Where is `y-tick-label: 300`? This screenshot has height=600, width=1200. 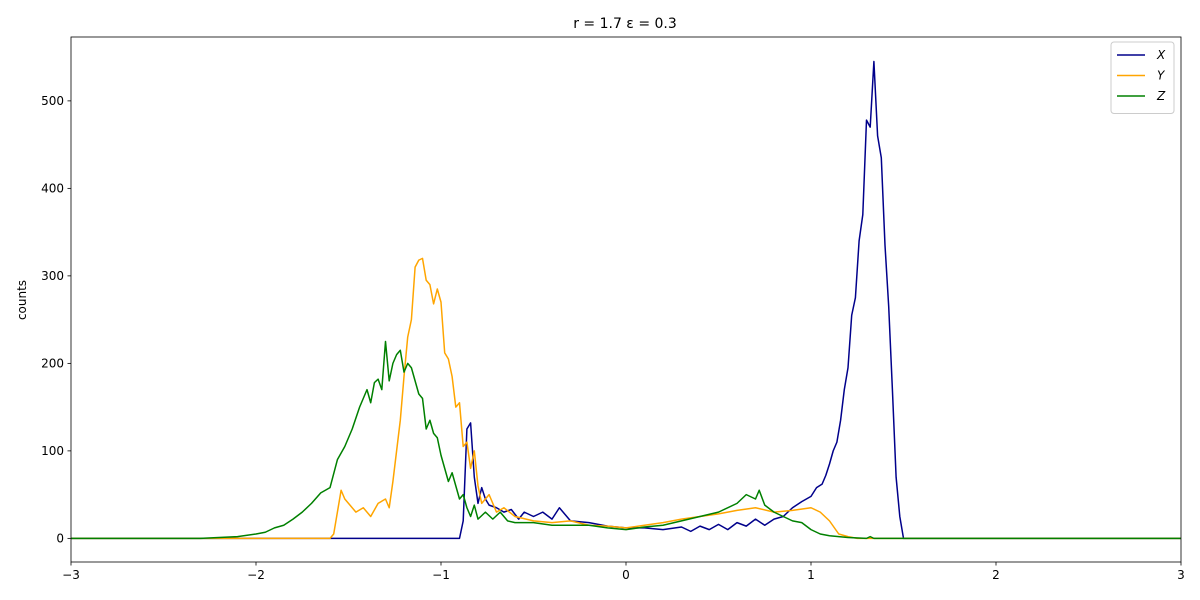 y-tick-label: 300 is located at coordinates (52, 276).